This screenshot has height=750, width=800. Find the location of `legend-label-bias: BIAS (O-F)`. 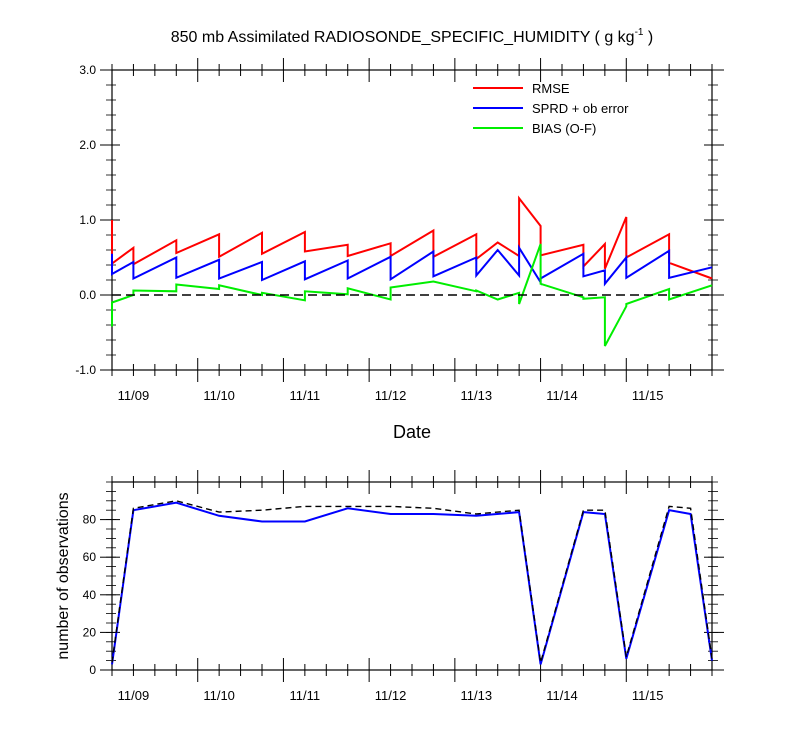

legend-label-bias: BIAS (O-F) is located at coordinates (564, 128).